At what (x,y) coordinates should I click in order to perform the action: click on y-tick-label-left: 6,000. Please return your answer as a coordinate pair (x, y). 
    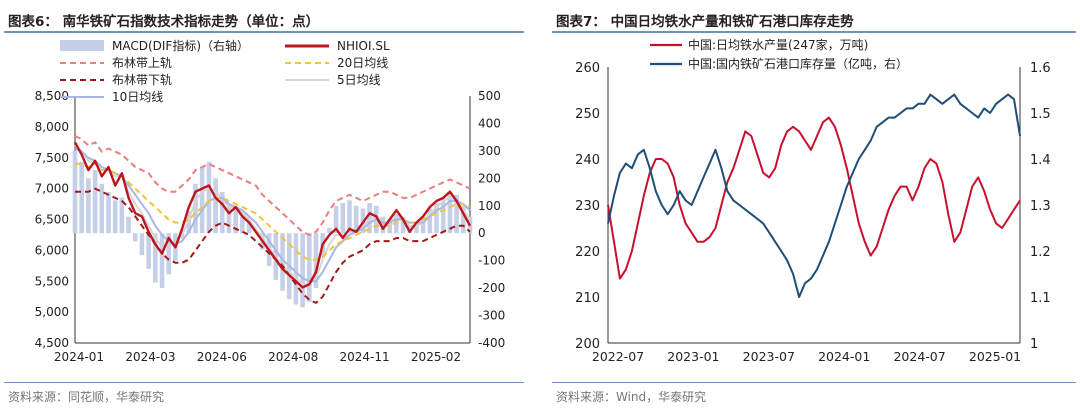
    Looking at the image, I should click on (52, 250).